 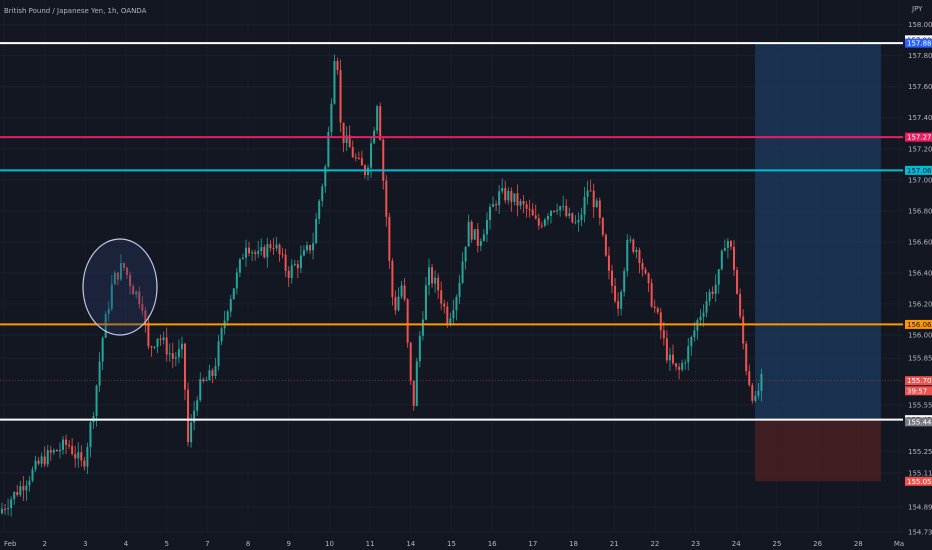 I want to click on time-tick-10: 14, so click(x=410, y=544).